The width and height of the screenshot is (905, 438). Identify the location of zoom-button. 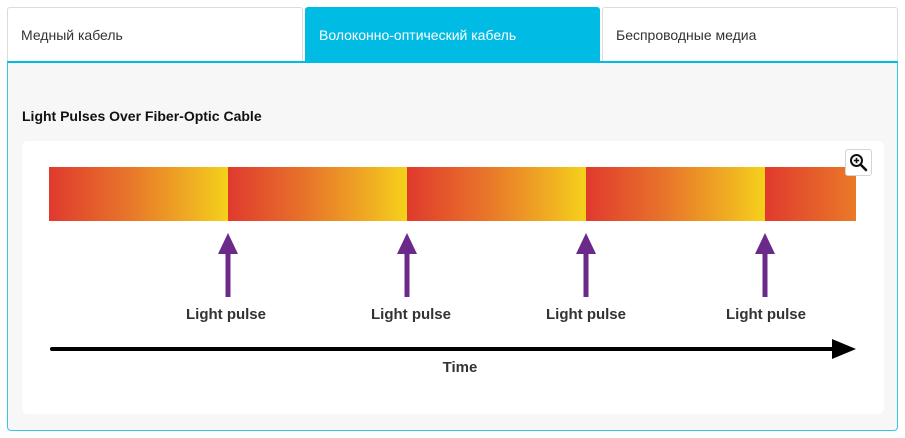
(858, 162).